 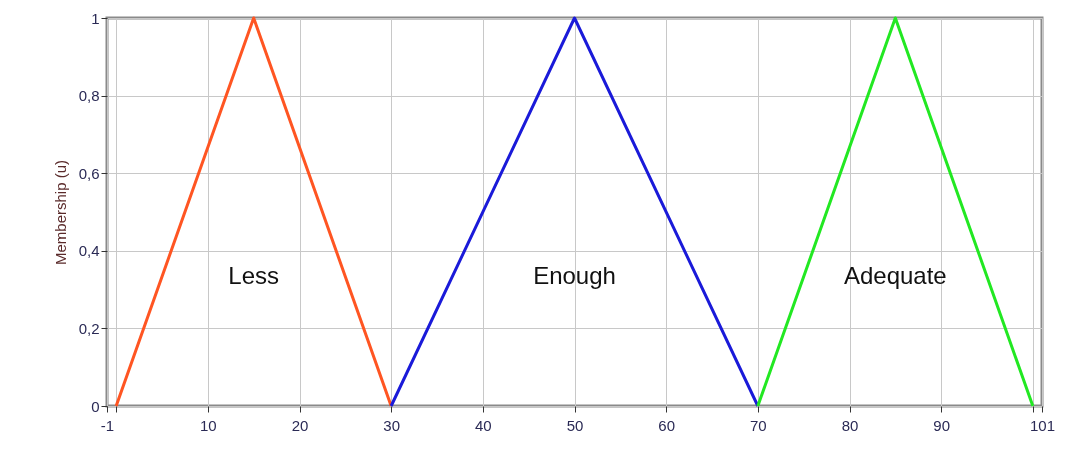 What do you see at coordinates (1042, 425) in the screenshot?
I see `x-tick-label: 101` at bounding box center [1042, 425].